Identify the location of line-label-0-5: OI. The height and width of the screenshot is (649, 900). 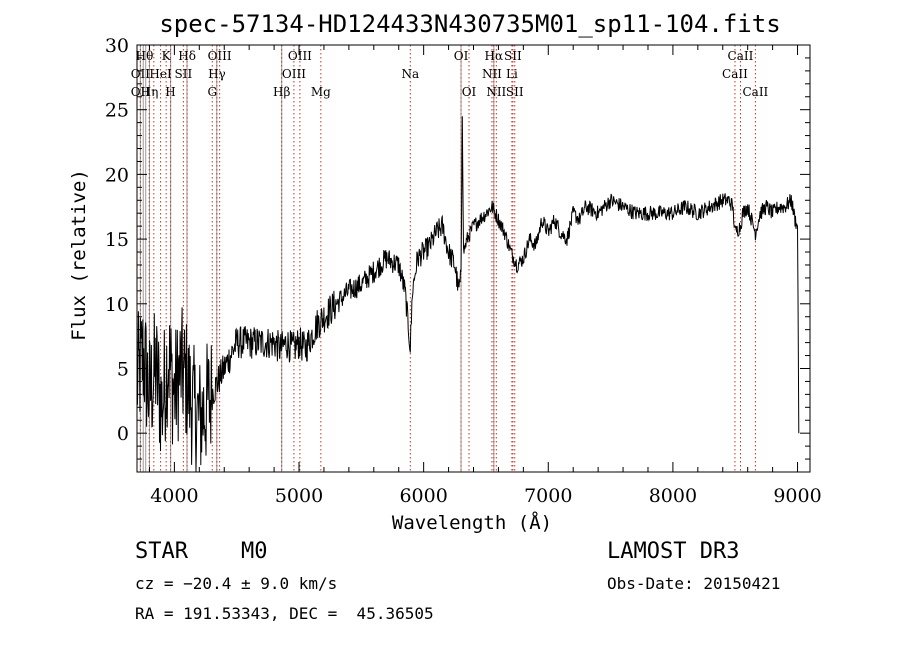
(461, 56).